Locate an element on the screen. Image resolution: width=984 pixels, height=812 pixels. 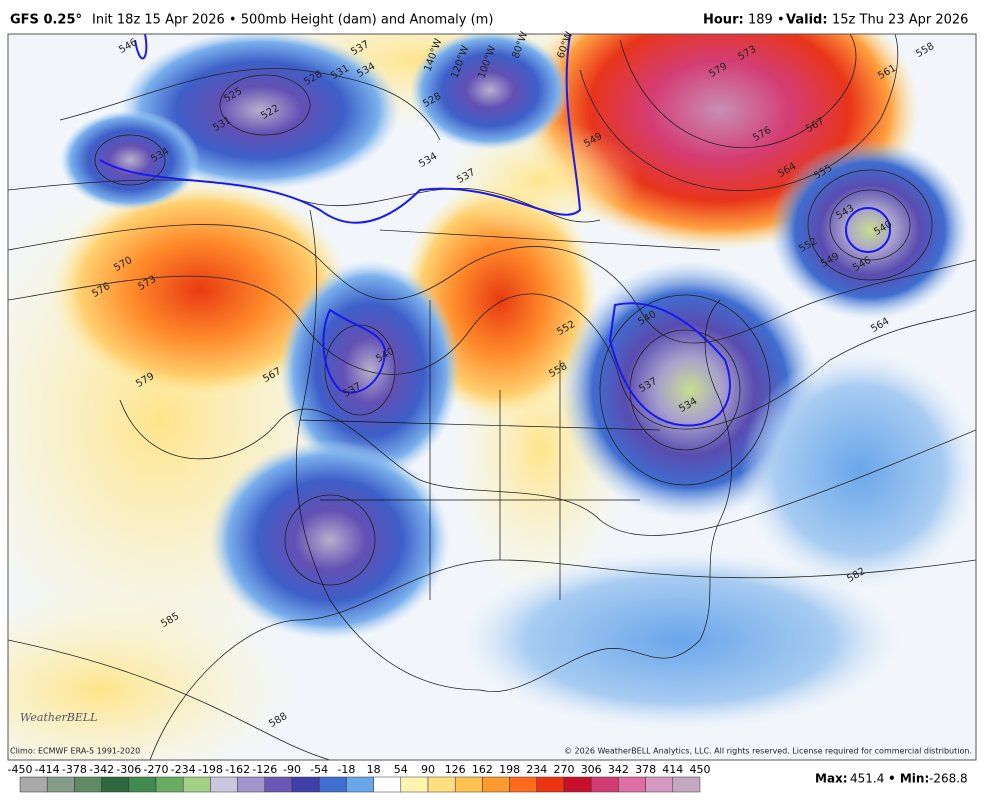
colorbar-tick-label: 18 is located at coordinates (374, 769).